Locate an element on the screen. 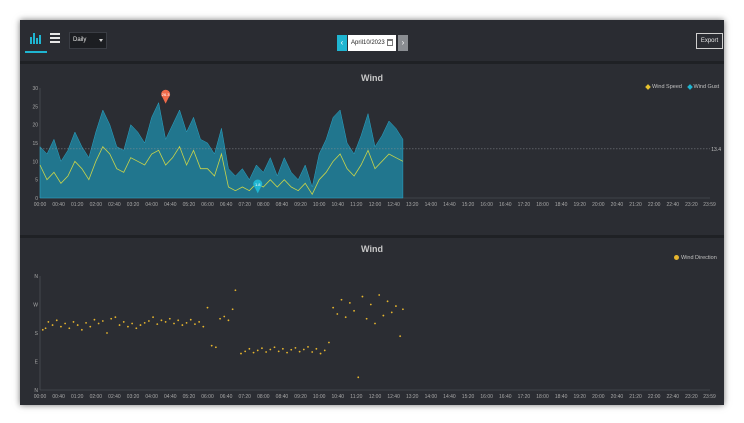  x-tick-label: 07:20 is located at coordinates (244, 205).